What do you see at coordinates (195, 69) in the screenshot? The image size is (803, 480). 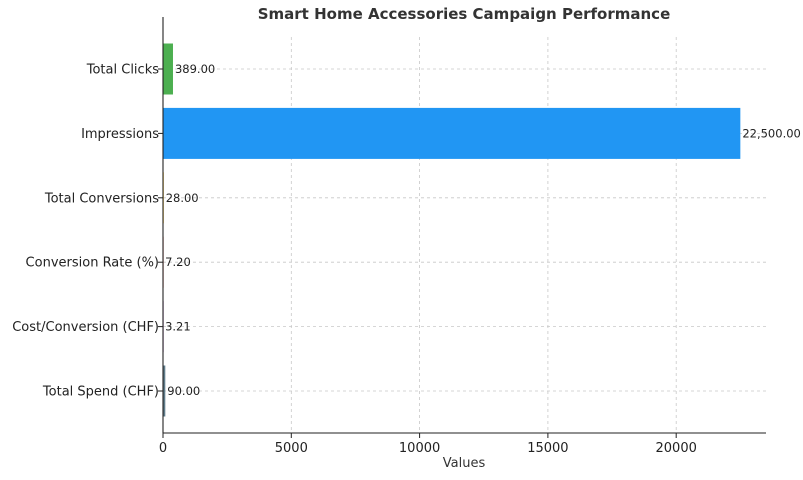 I see `data-label: 389.00` at bounding box center [195, 69].